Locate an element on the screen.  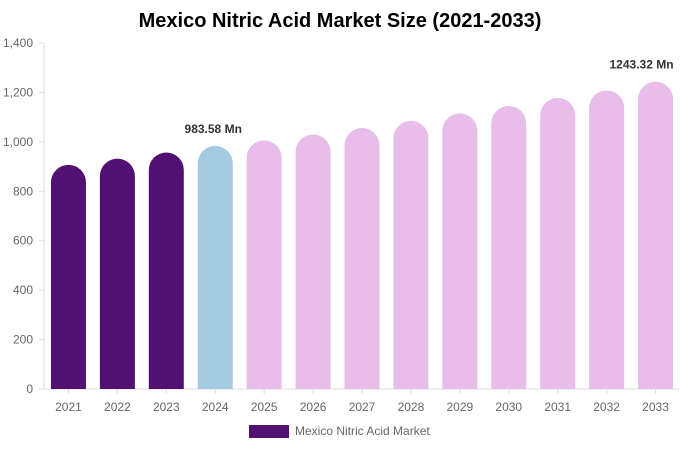
y-tick-label: 0 is located at coordinates (29, 389).